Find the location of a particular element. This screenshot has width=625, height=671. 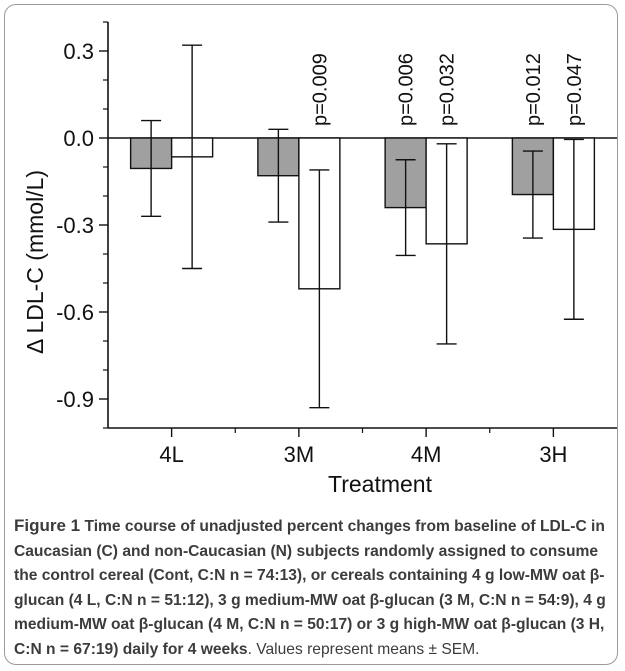

x-tick-label: 3M is located at coordinates (299, 454).